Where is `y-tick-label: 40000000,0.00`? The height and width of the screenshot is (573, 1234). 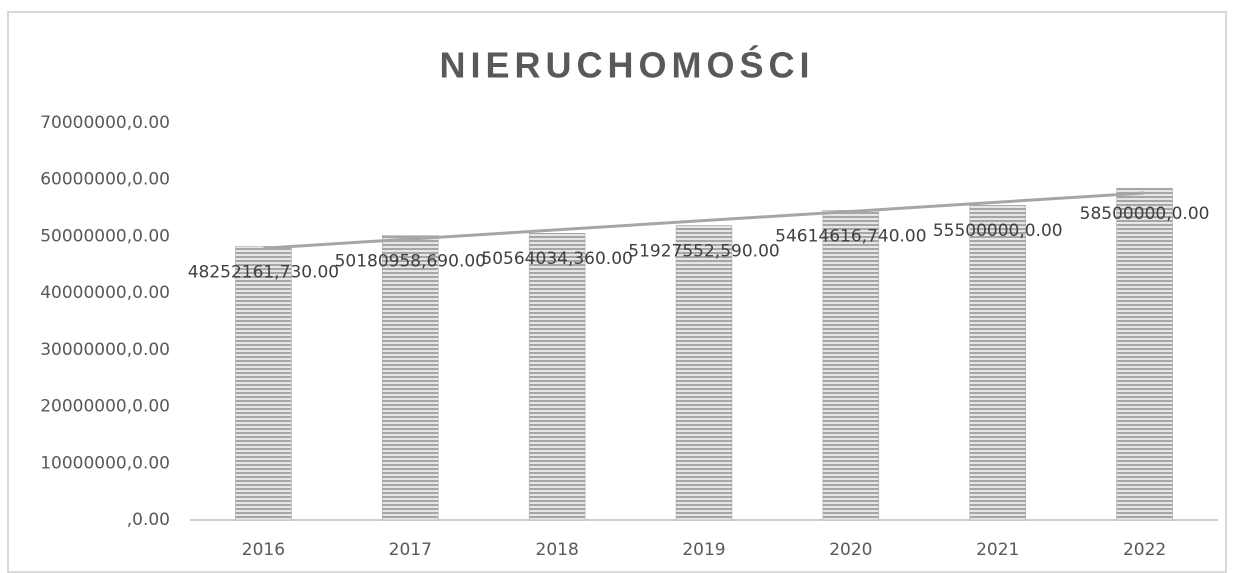
y-tick-label: 40000000,0.00 is located at coordinates (105, 293).